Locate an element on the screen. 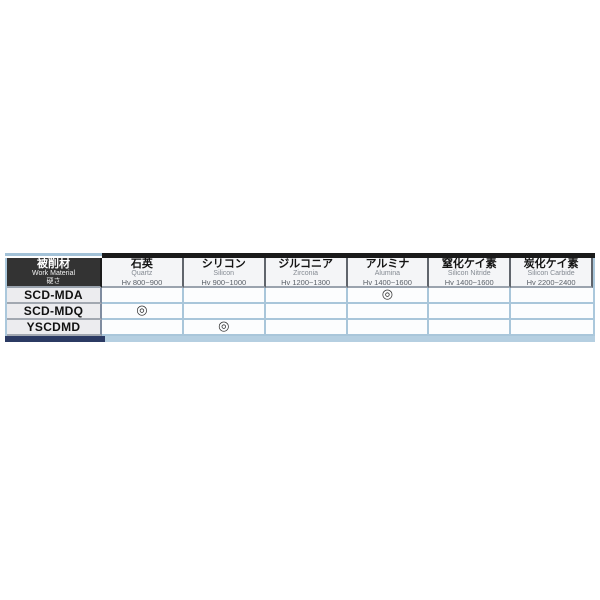 The height and width of the screenshot is (600, 600). column-name-en: Alumina is located at coordinates (387, 273).